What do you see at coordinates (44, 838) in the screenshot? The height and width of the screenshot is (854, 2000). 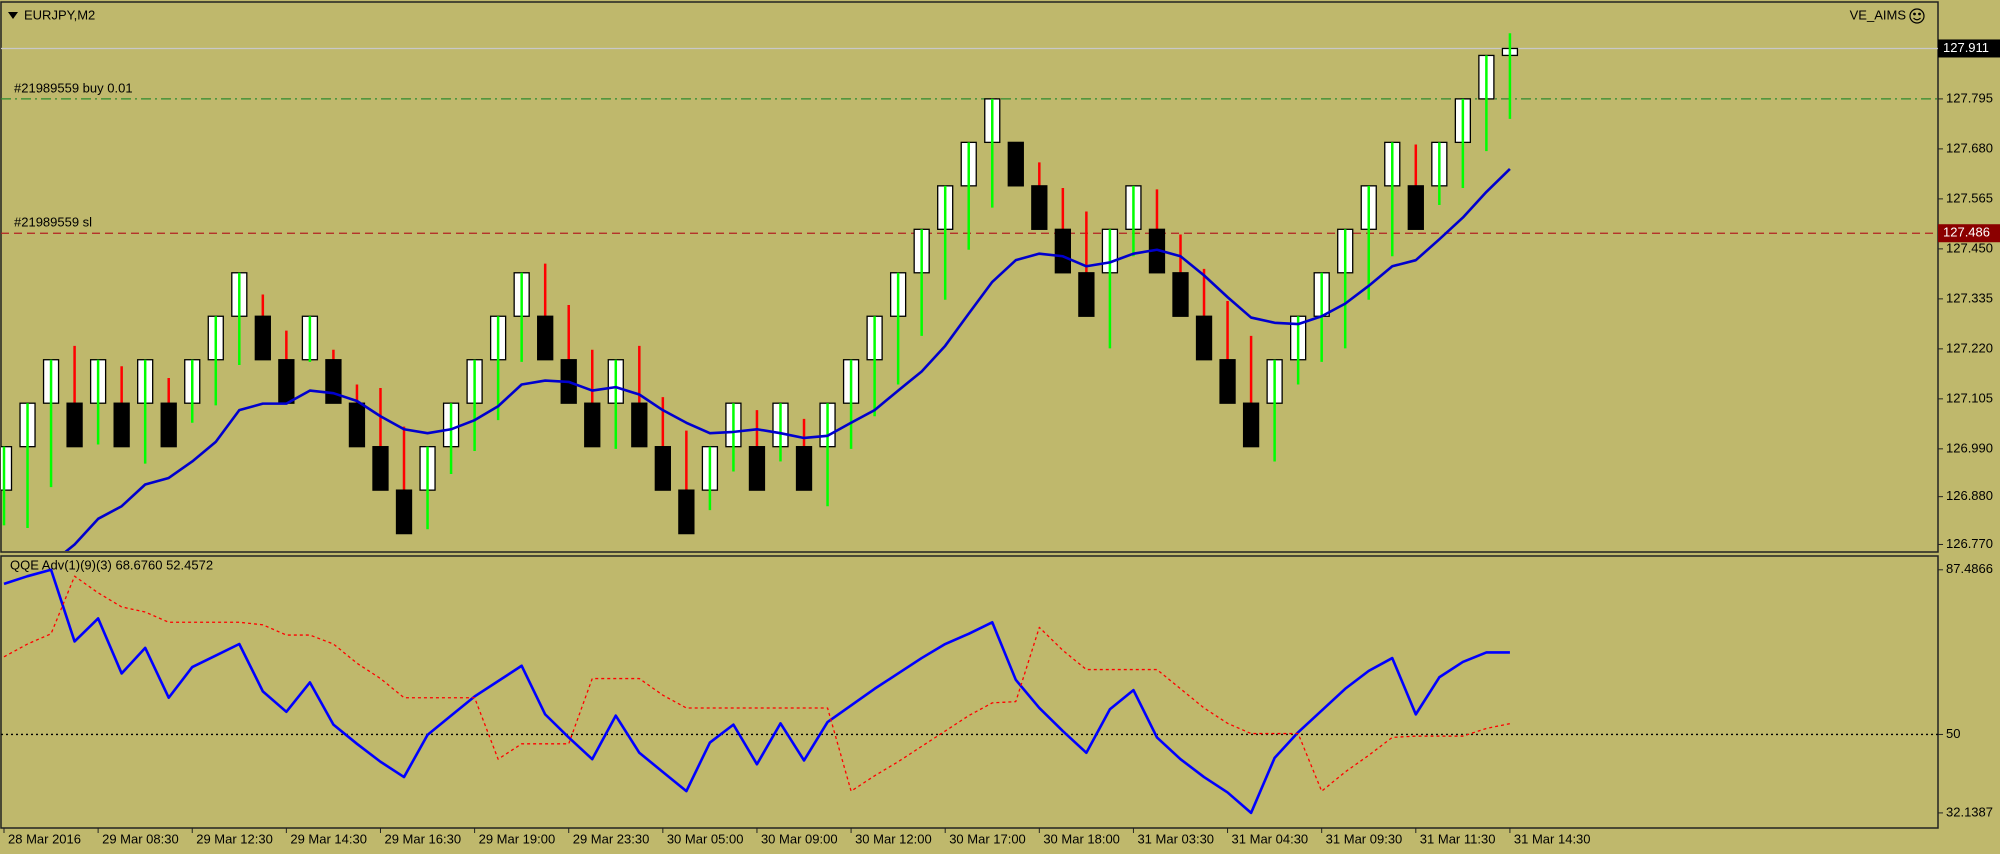 I see `x-tick-label: 28 Mar 2016` at bounding box center [44, 838].